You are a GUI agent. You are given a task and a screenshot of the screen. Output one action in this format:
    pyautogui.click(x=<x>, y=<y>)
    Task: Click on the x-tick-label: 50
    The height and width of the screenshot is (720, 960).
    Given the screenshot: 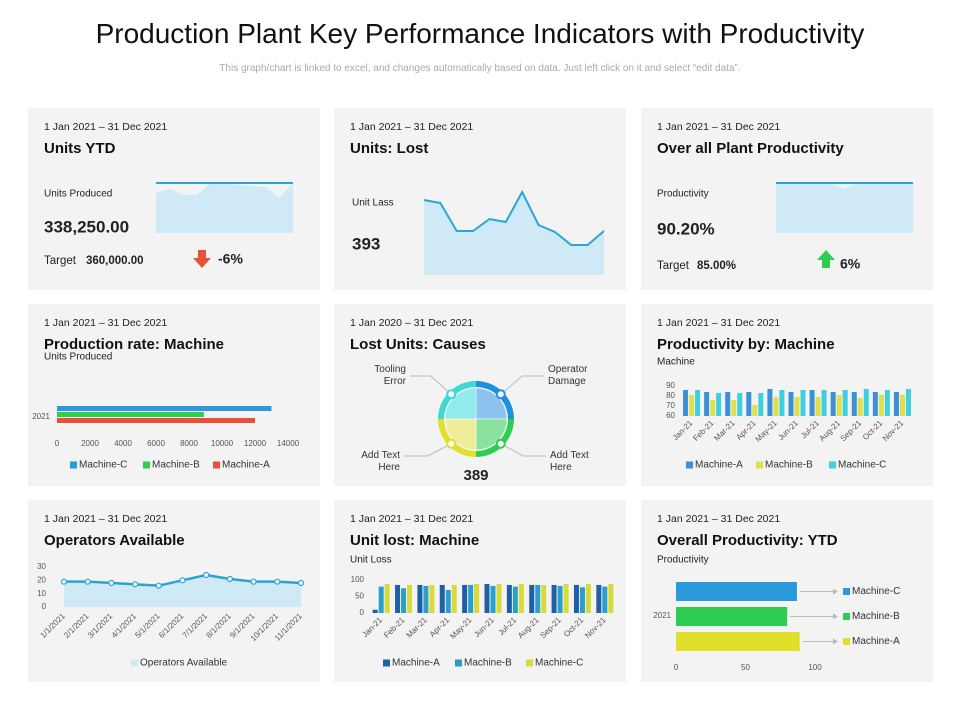 What is the action you would take?
    pyautogui.click(x=745, y=667)
    